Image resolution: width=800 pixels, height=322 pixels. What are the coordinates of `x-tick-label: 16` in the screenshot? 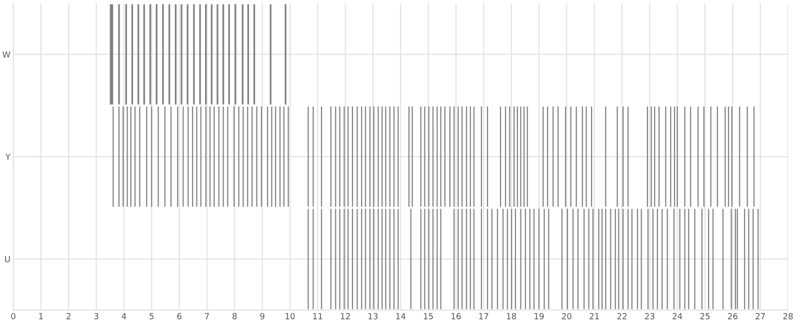 It's located at (456, 316).